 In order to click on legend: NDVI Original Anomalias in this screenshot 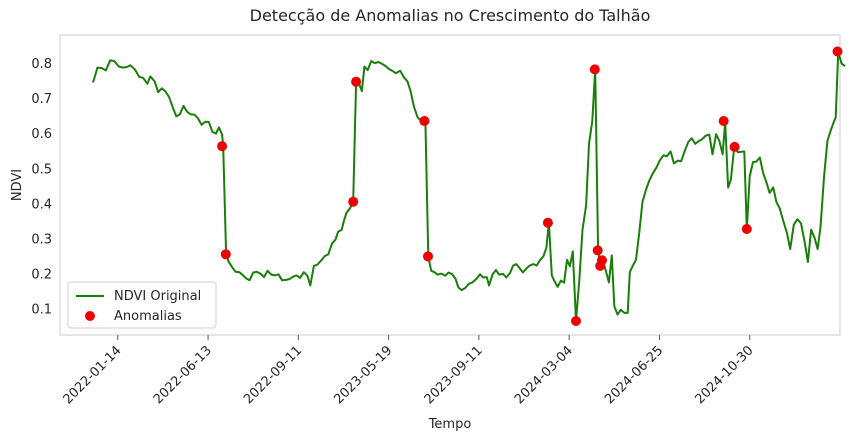, I will do `click(142, 305)`.